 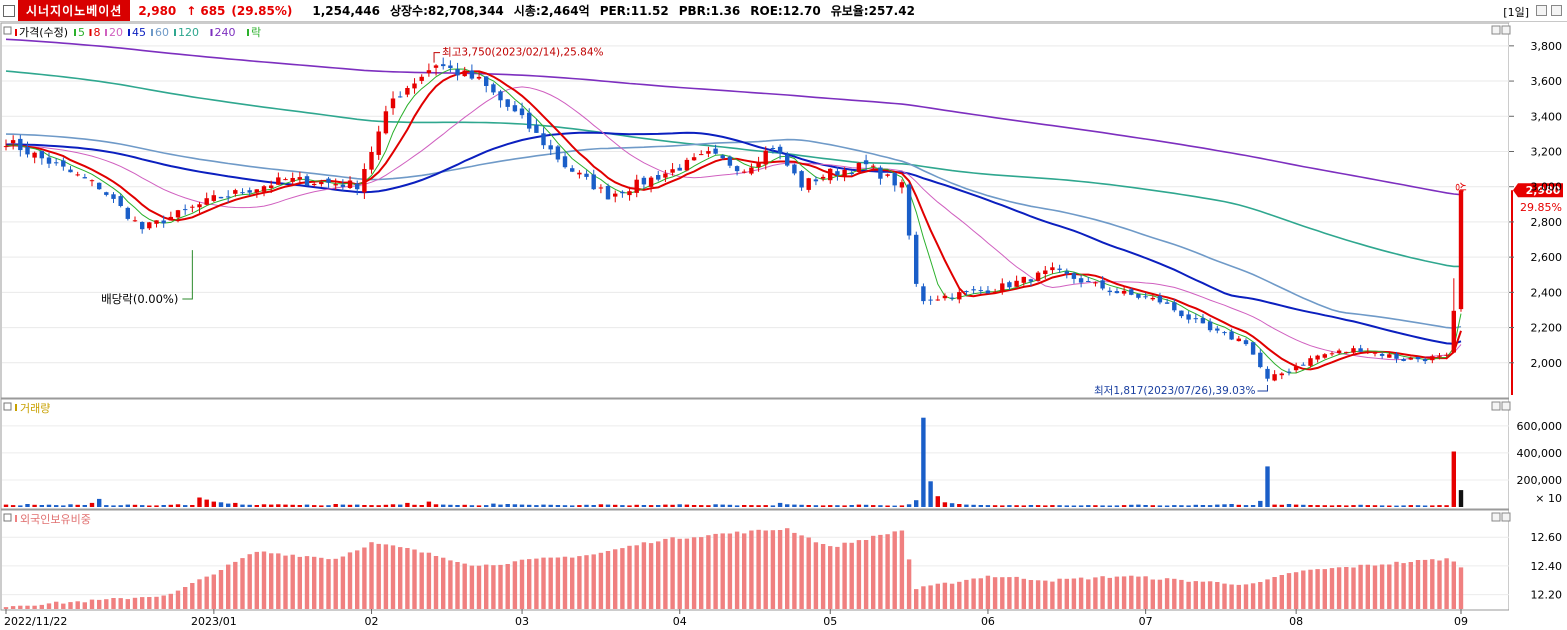 What do you see at coordinates (256, 32) in the screenshot?
I see `legend-item-8: 락` at bounding box center [256, 32].